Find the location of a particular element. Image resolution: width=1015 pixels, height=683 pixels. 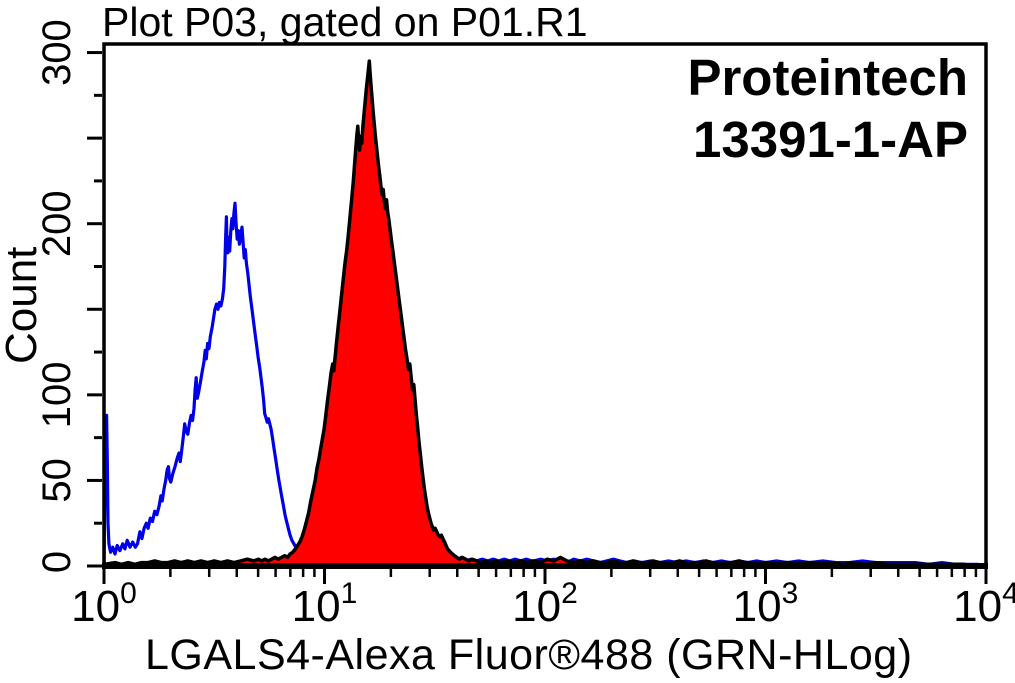

catalog-number: 13391-1-AP is located at coordinates (830, 139).